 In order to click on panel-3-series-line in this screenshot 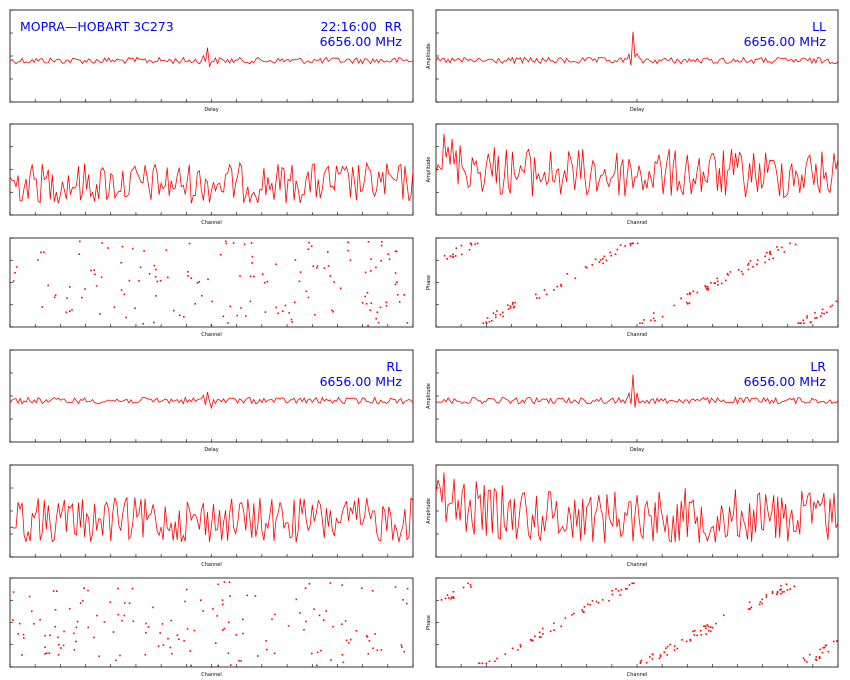, I will do `click(637, 48)`.